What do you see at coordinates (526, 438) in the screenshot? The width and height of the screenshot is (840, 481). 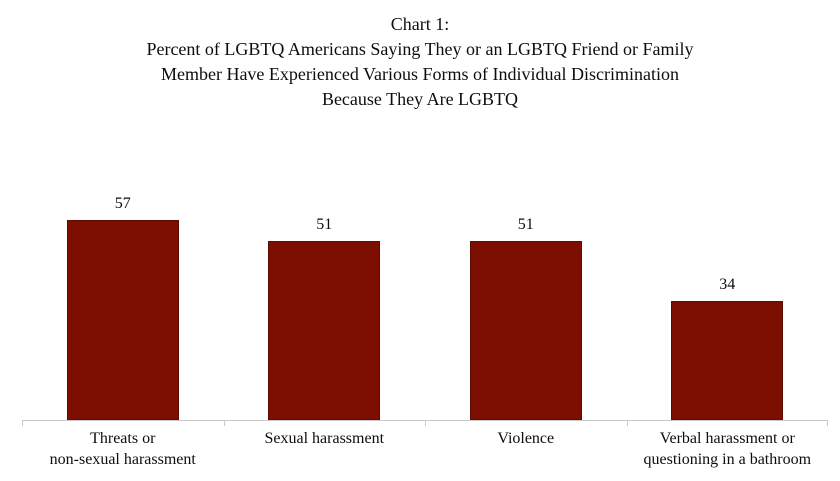 I see `x-axis-category-label: Violence` at bounding box center [526, 438].